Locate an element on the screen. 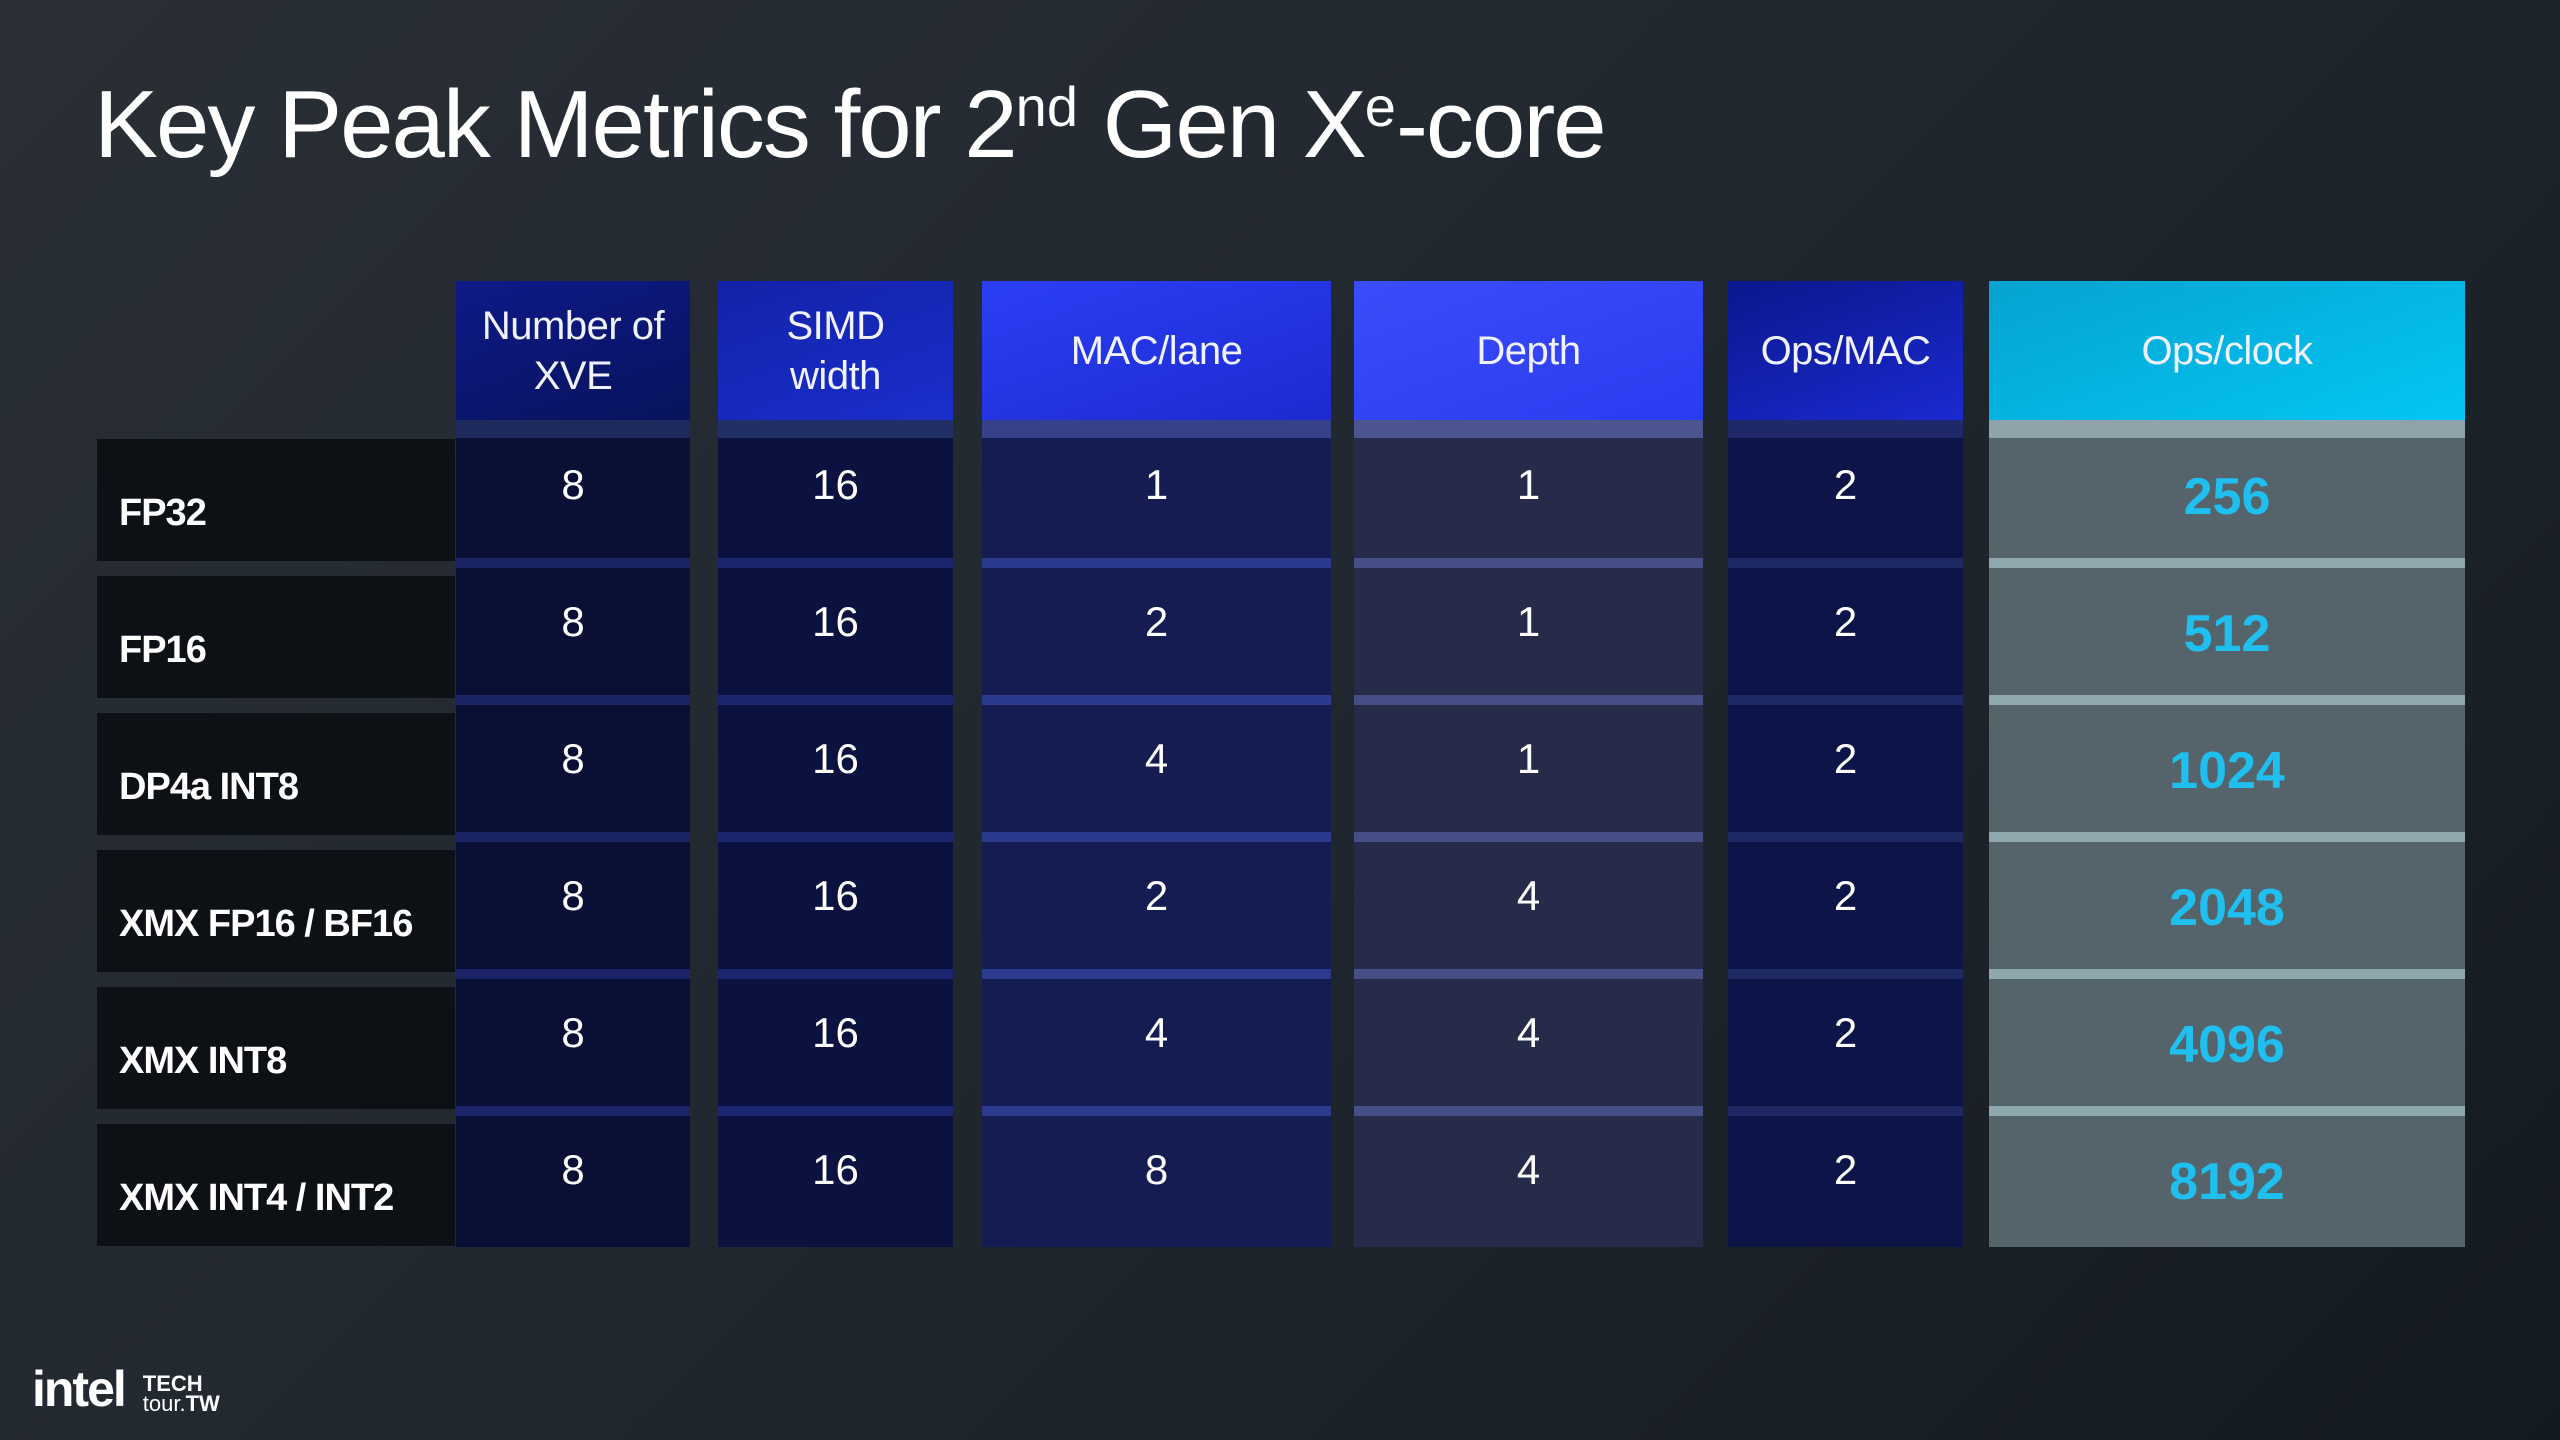 The height and width of the screenshot is (1440, 2560). column-ops-clock: 256 512 1024 2048 4096 8192 is located at coordinates (2227, 833).